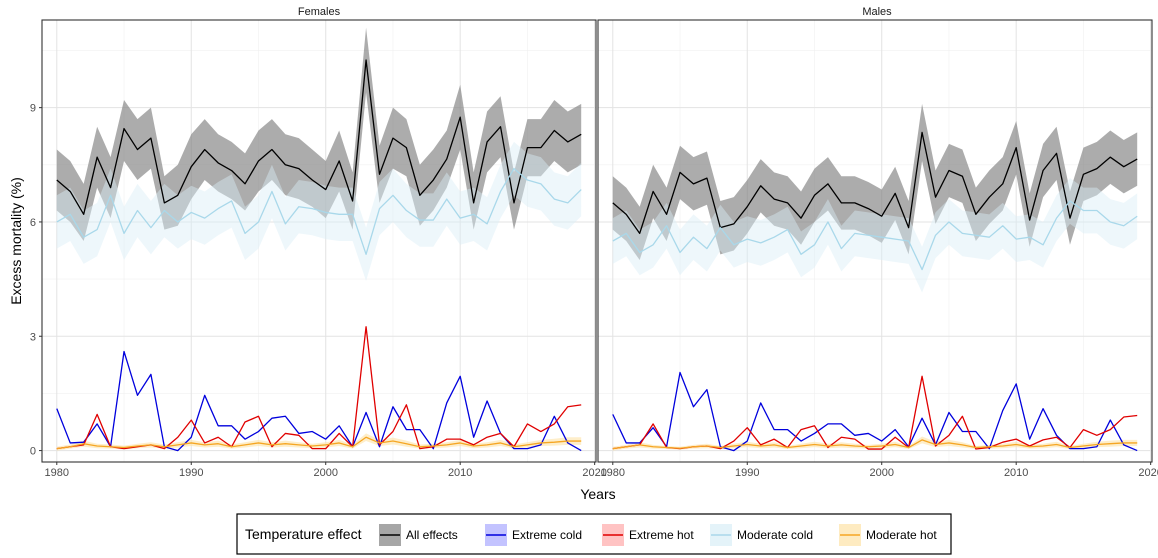 This screenshot has height=558, width=1158. I want to click on legend-label: Extreme hot, so click(661, 535).